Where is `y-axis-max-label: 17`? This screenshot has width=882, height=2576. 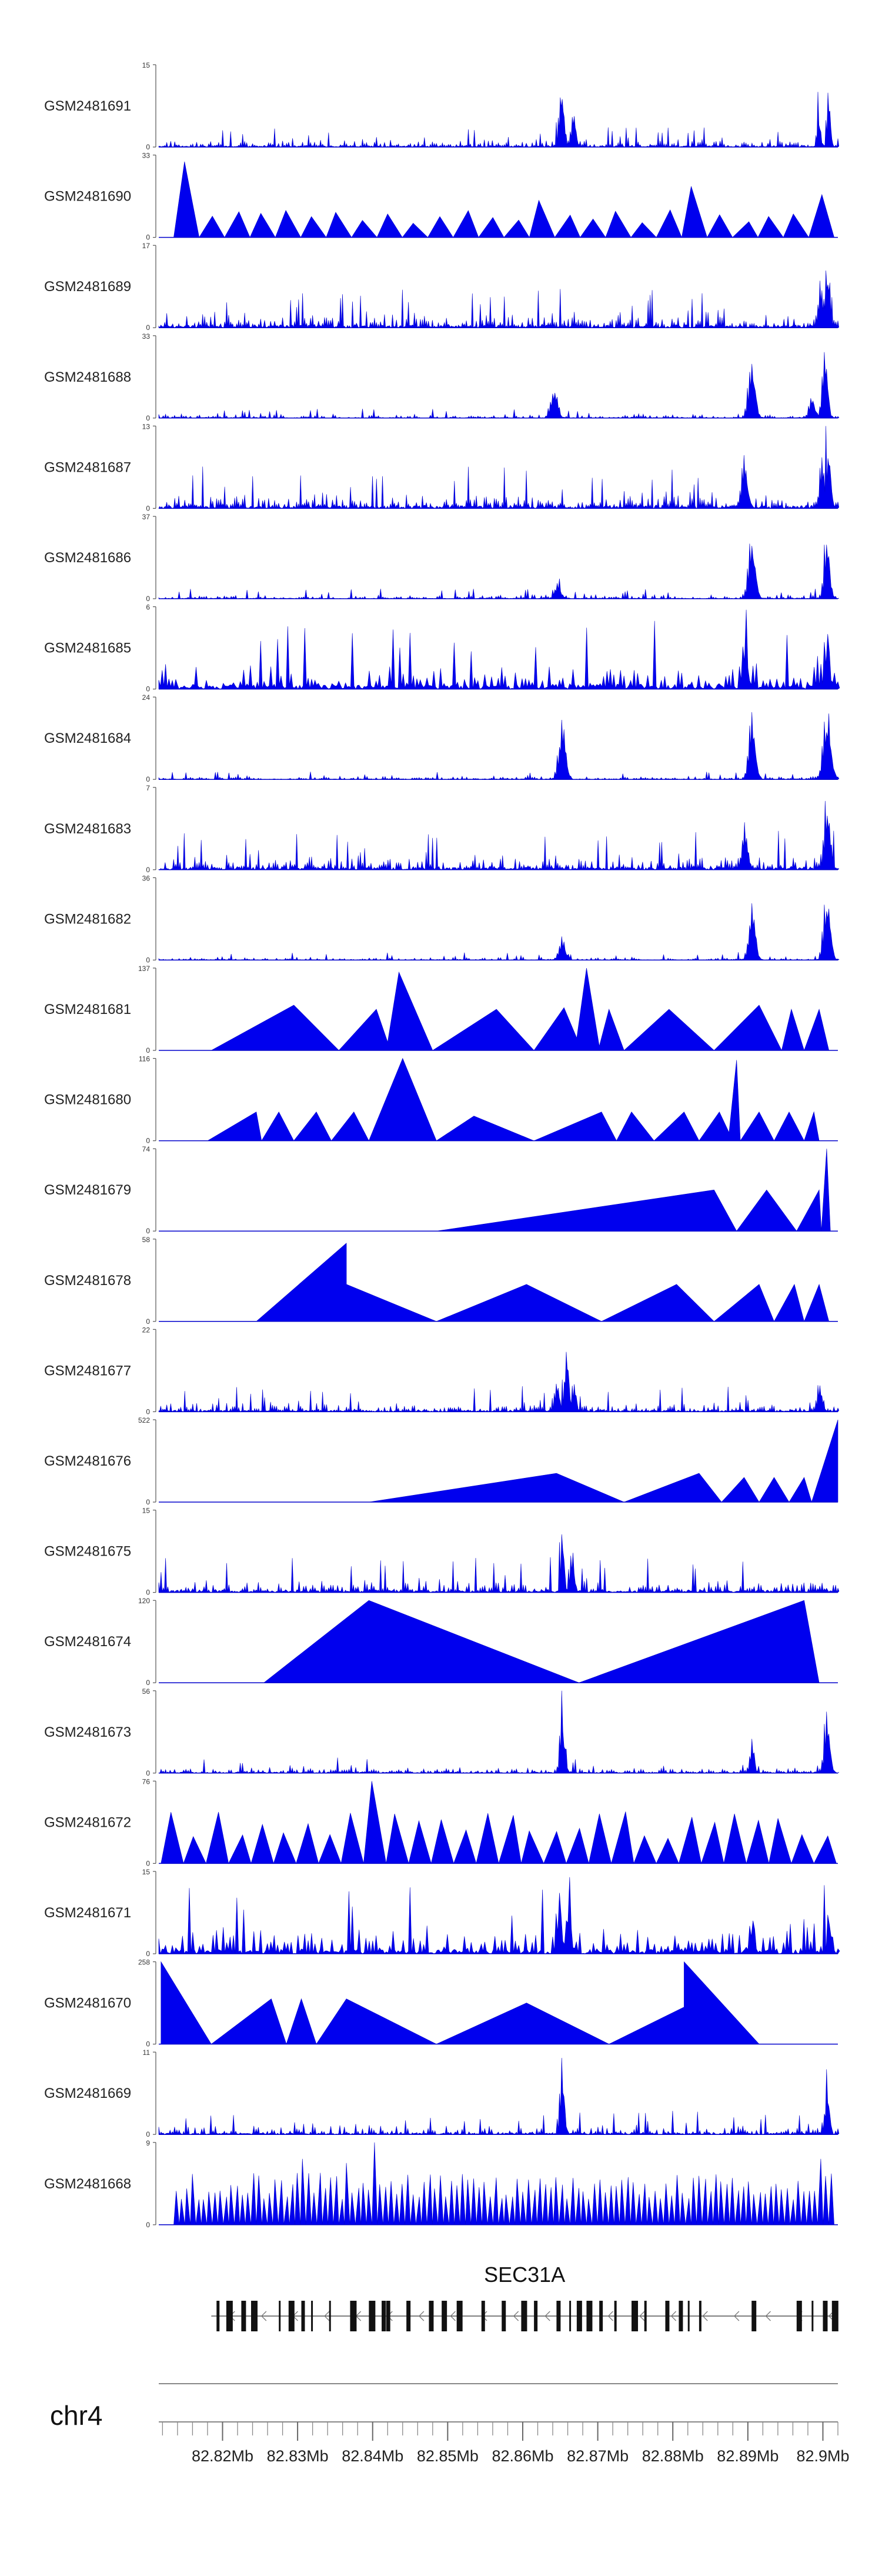
y-axis-max-label: 17 is located at coordinates (146, 246).